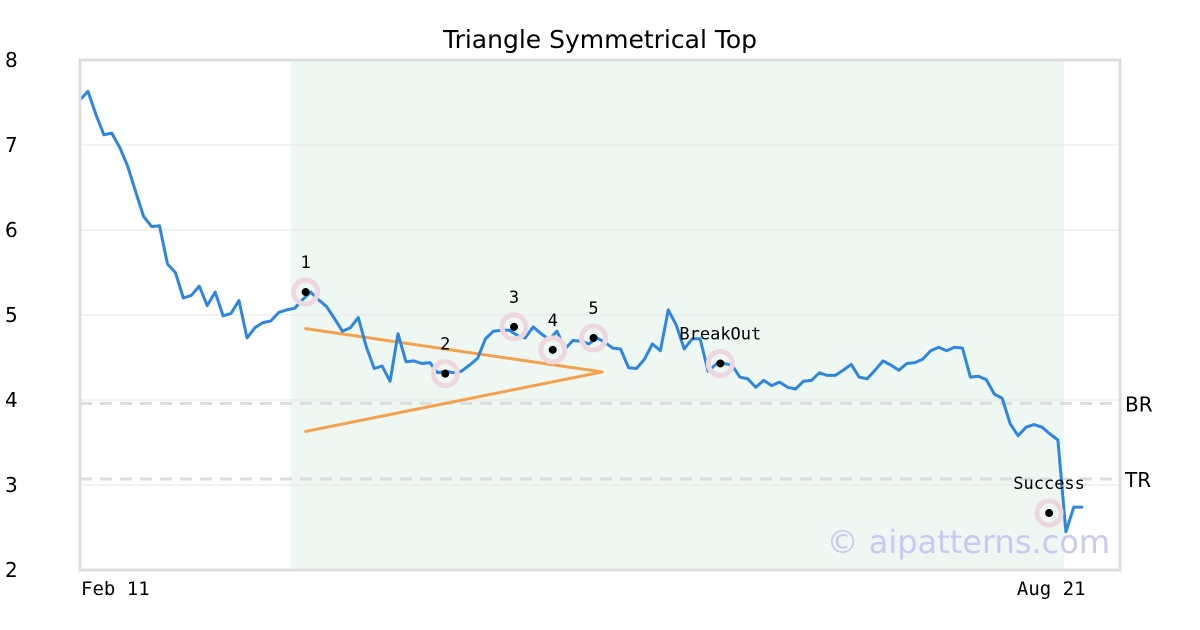  Describe the element at coordinates (1139, 404) in the screenshot. I see `reference-label-br: BR` at that location.